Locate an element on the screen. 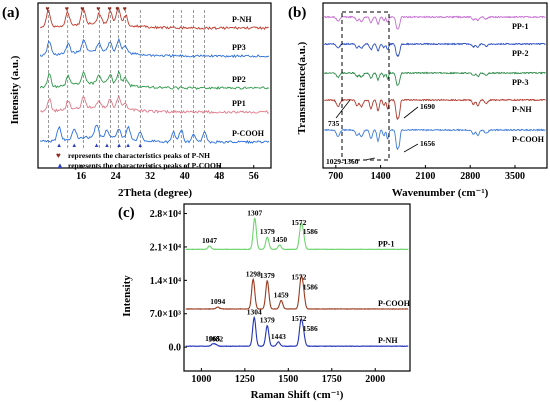 The width and height of the screenshot is (550, 405). panel-c-xlabel: Raman Shift (cm⁻¹) is located at coordinates (297, 395).